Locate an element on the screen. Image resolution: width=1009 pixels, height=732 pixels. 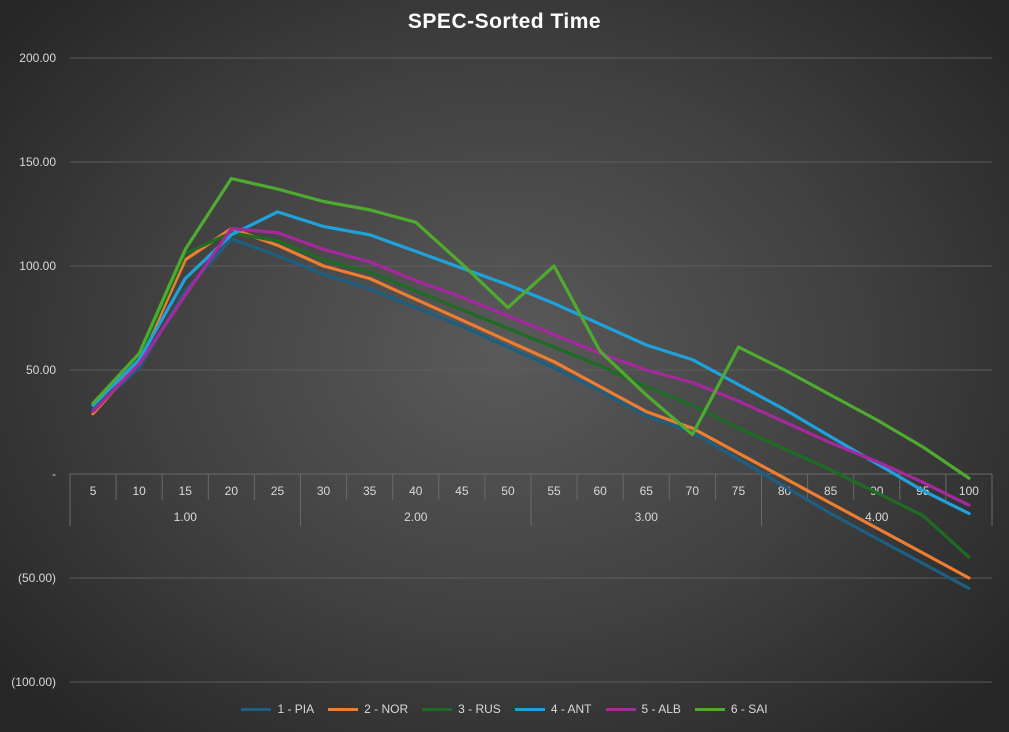
legend-item: 4 - ANT is located at coordinates (553, 709).